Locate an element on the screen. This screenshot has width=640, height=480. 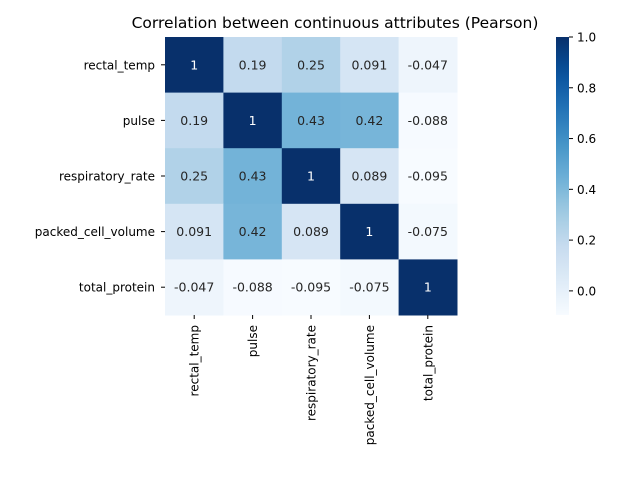
heatmap-cell-respiratory-rate-pulse is located at coordinates (253, 176).